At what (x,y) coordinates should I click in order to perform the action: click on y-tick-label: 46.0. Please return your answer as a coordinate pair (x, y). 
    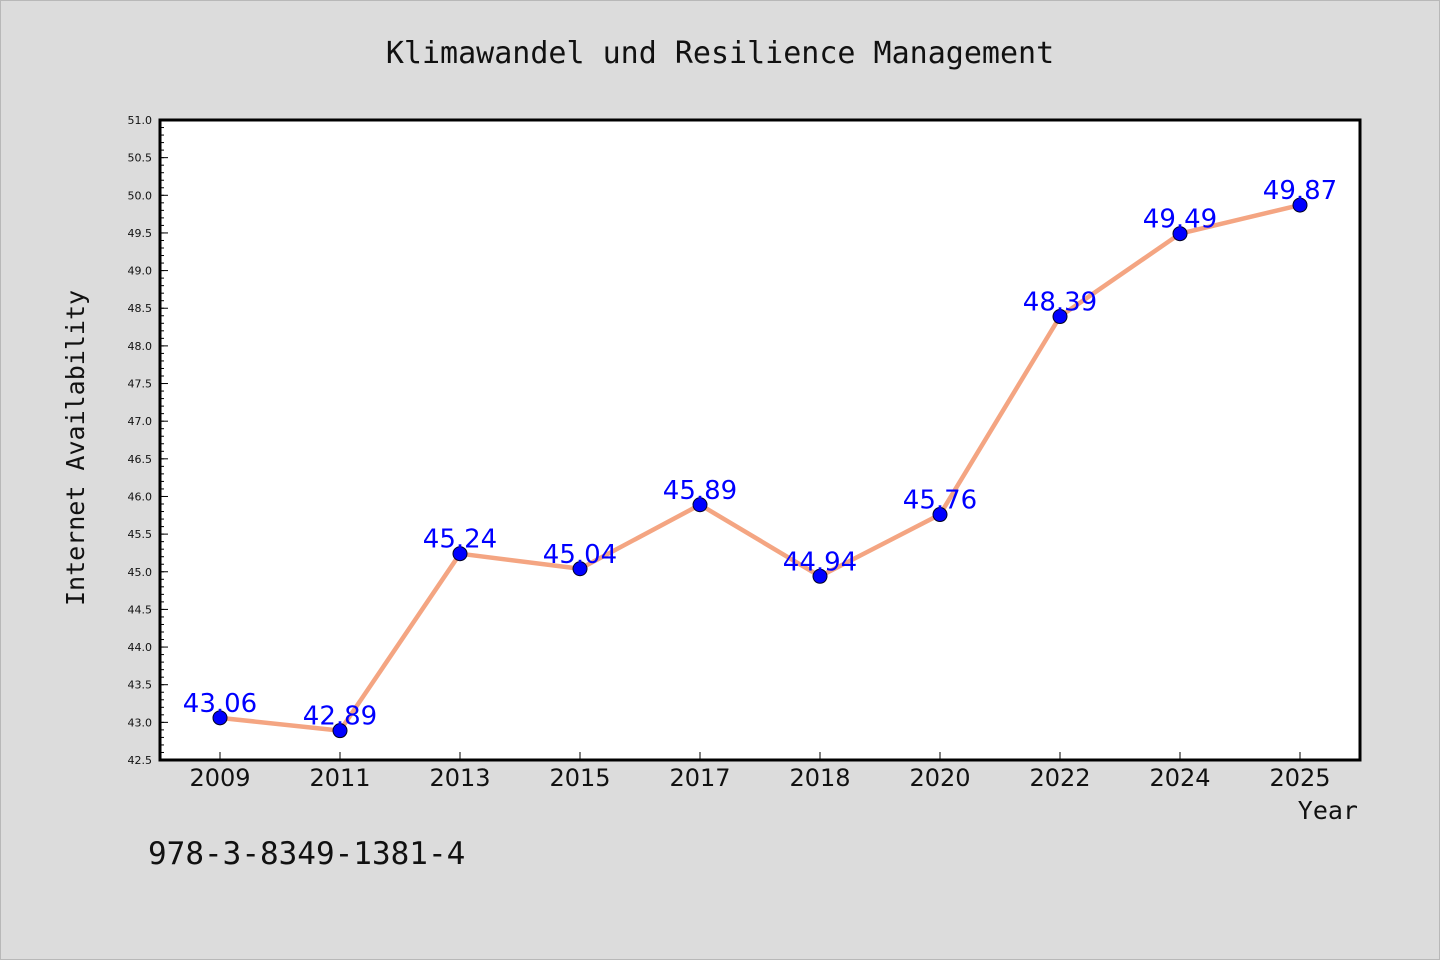
    Looking at the image, I should click on (140, 496).